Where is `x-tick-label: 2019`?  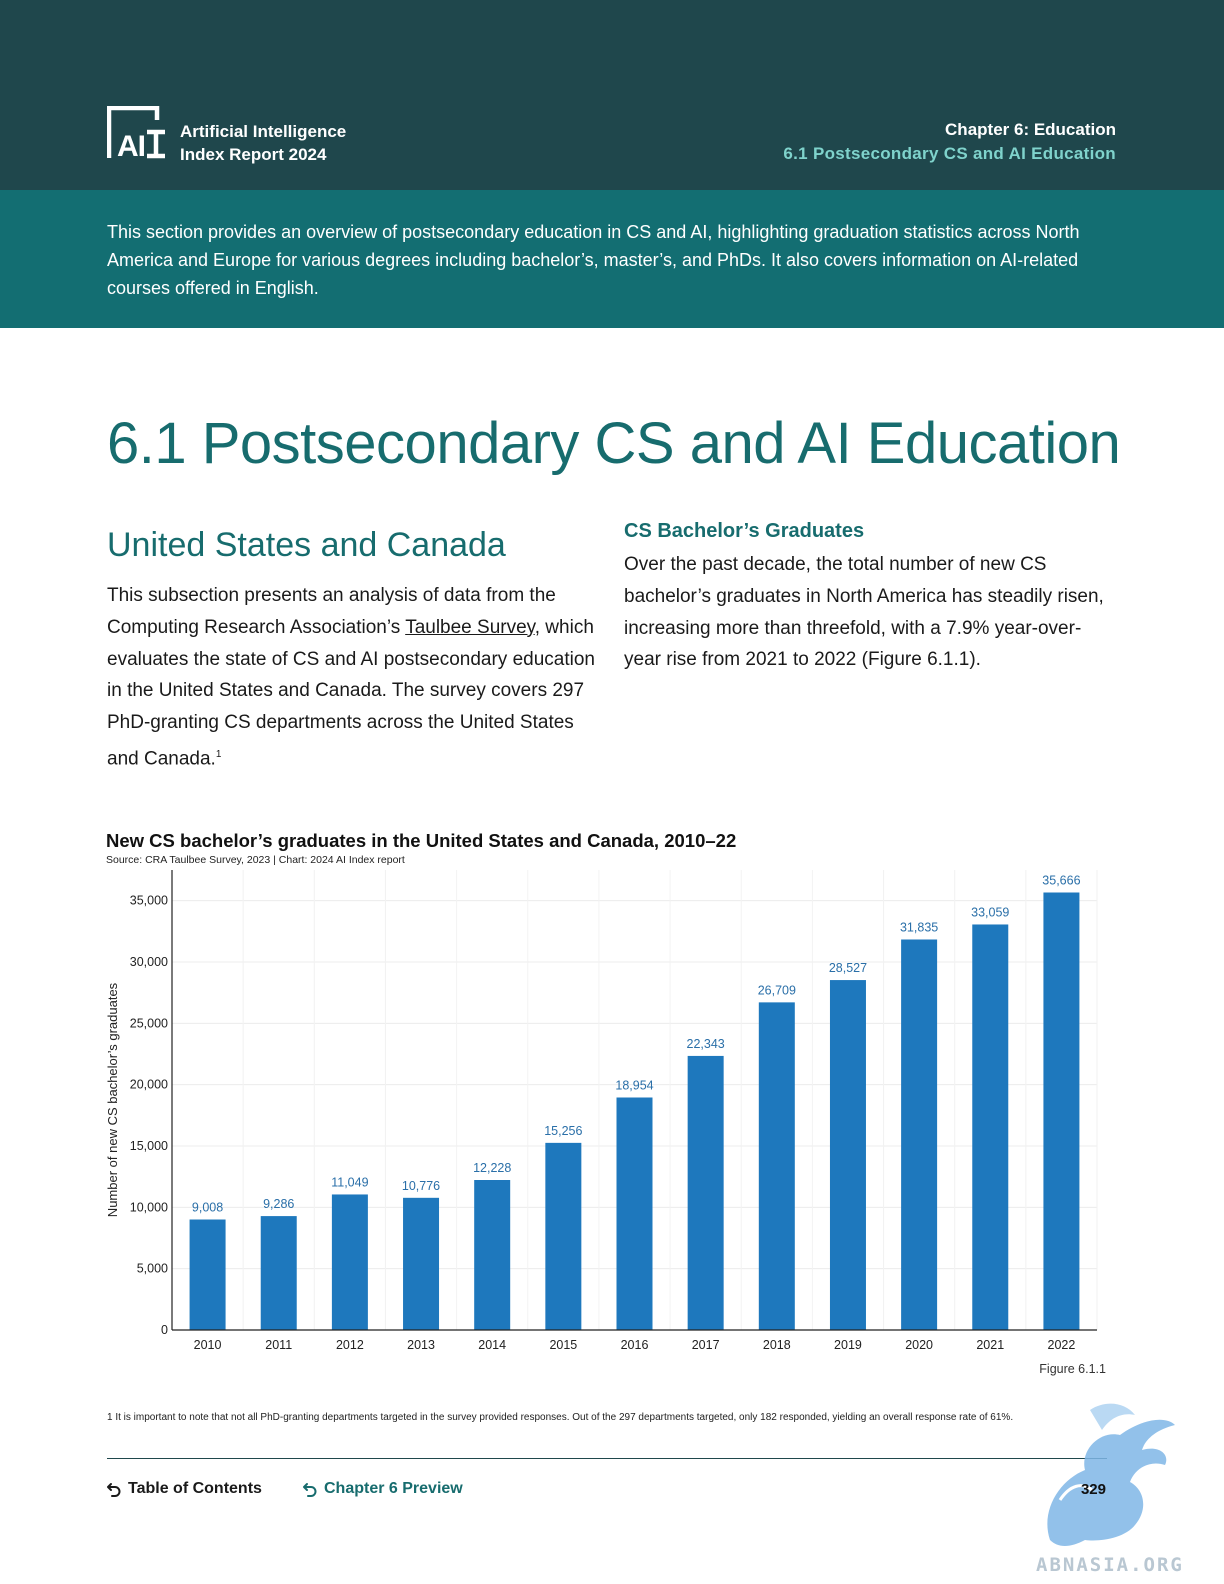 x-tick-label: 2019 is located at coordinates (848, 1345).